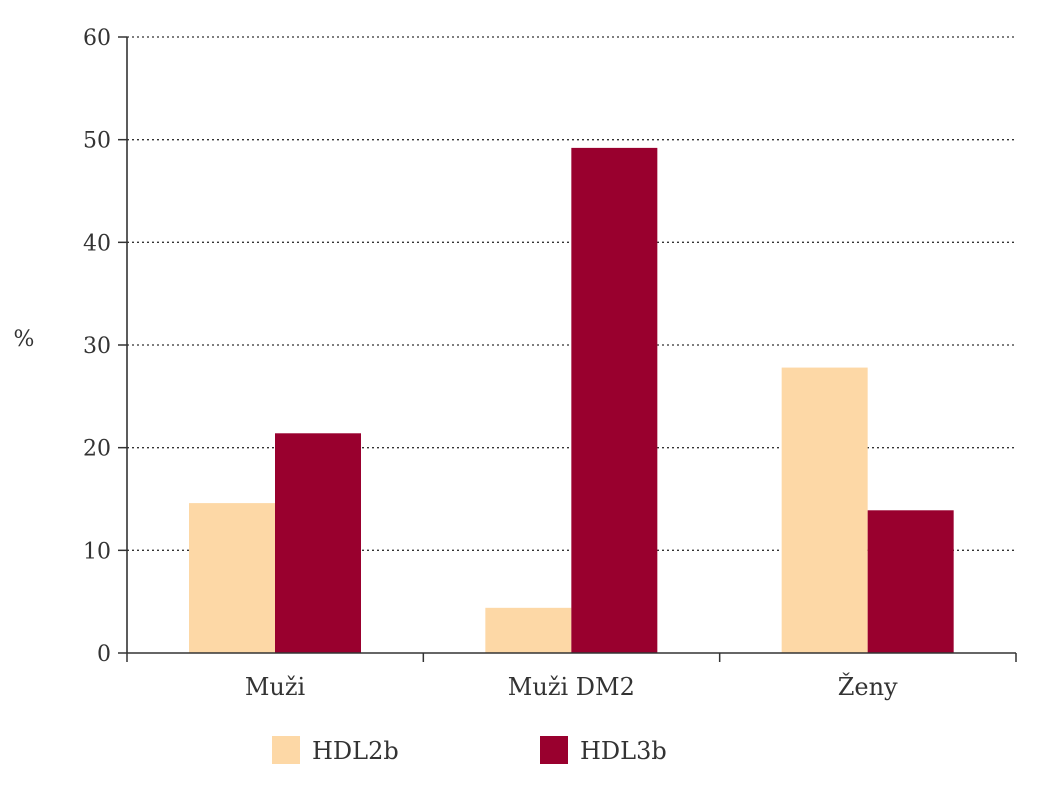 The width and height of the screenshot is (1040, 804). Describe the element at coordinates (286, 750) in the screenshot. I see `legend-swatch-hdl2b` at that location.